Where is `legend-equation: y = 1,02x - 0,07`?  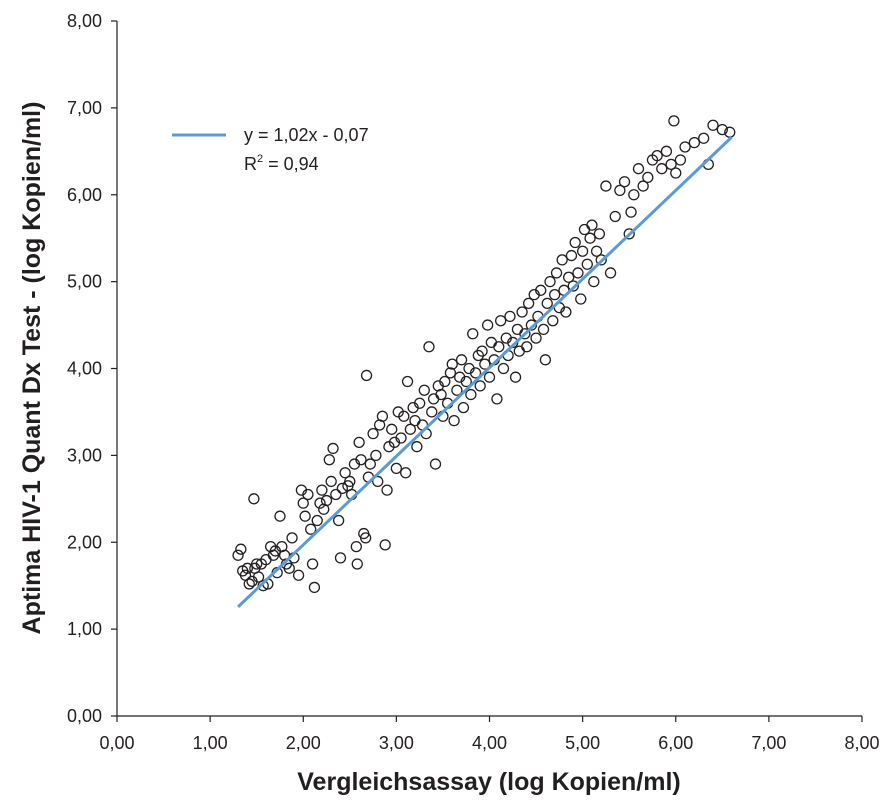 legend-equation: y = 1,02x - 0,07 is located at coordinates (306, 135).